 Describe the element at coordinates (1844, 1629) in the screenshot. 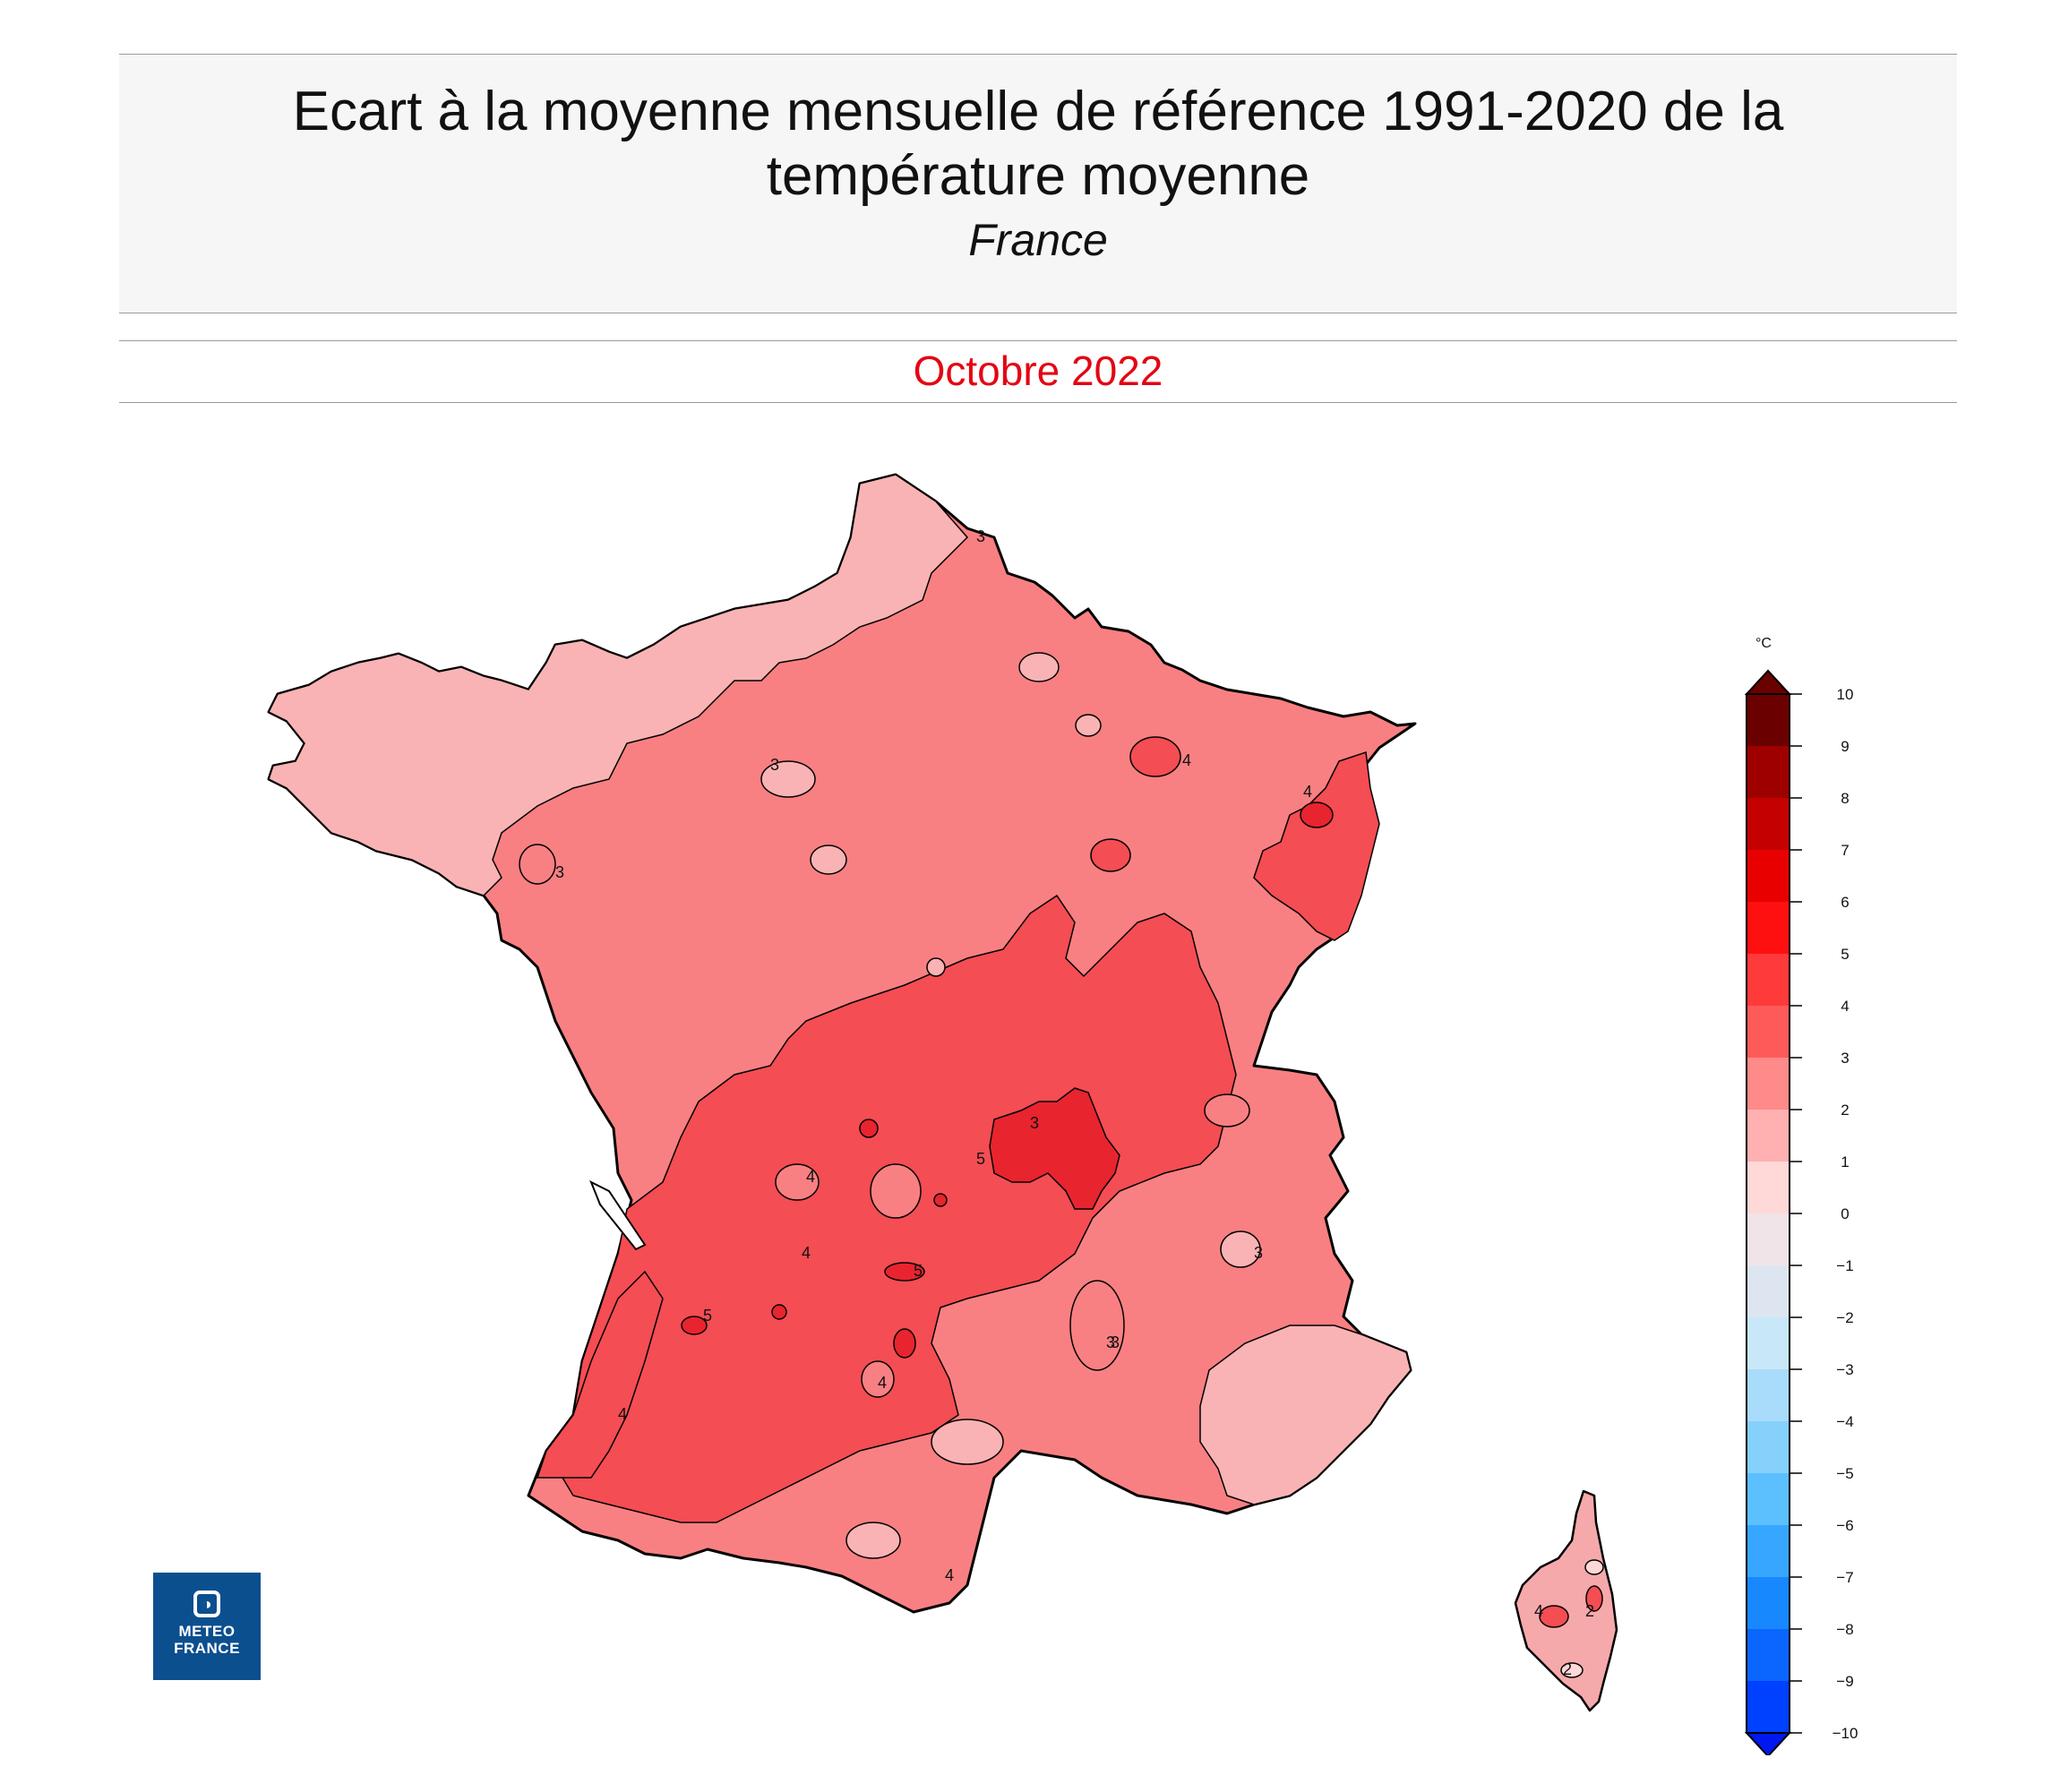

I see `legend-tick-label: −8` at that location.